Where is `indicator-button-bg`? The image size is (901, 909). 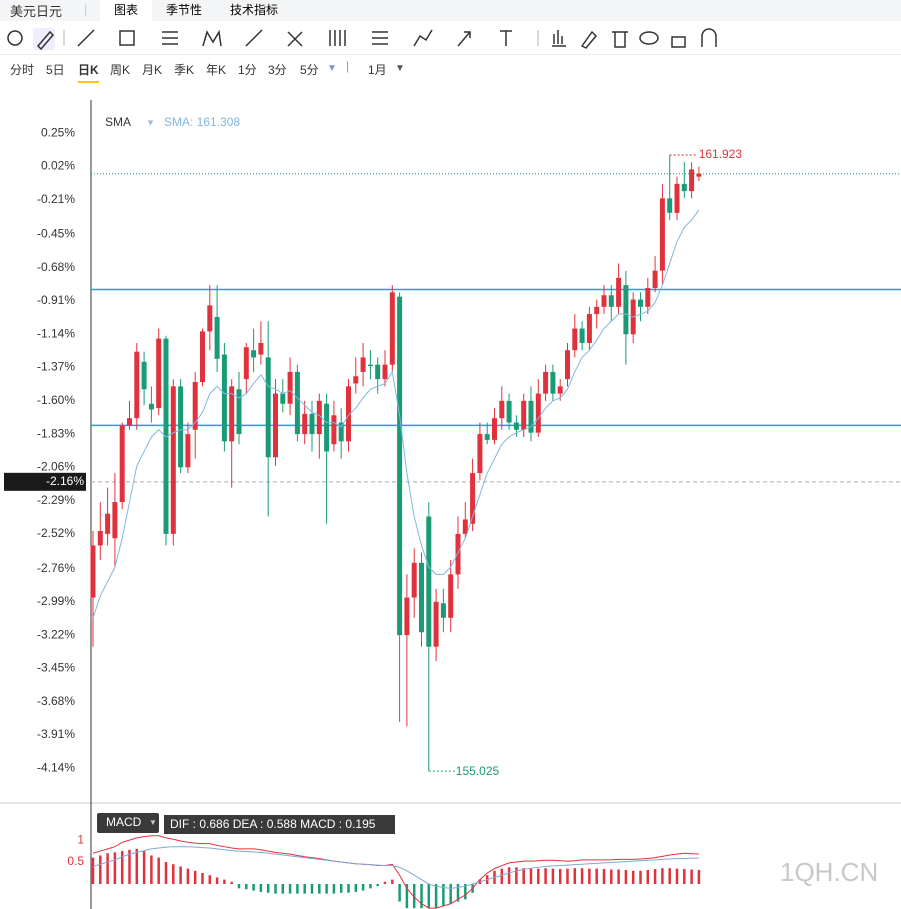 indicator-button-bg is located at coordinates (128, 823).